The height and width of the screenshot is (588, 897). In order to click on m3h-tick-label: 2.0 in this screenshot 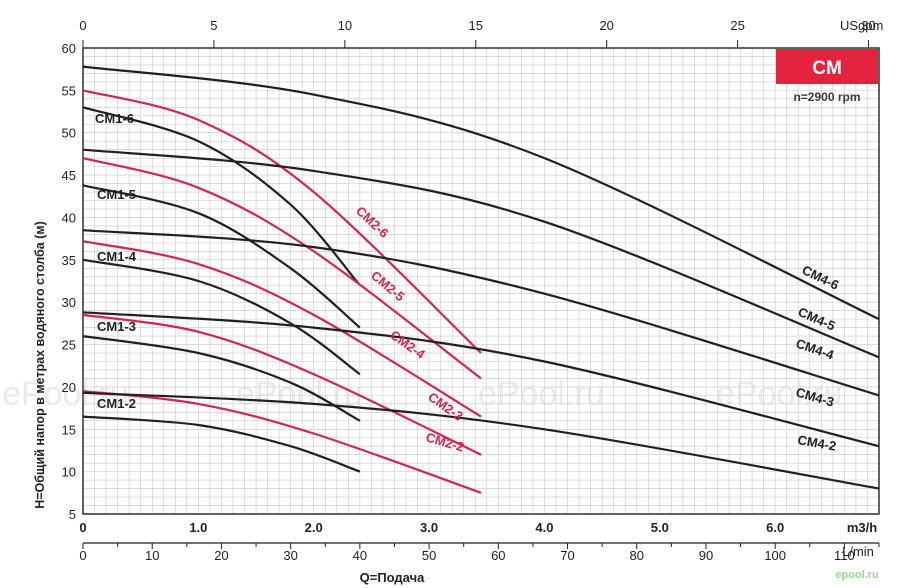, I will do `click(314, 527)`.